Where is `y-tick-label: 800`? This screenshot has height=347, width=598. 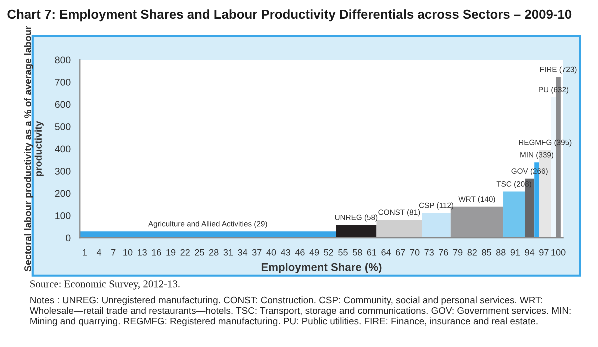
y-tick-label: 800 is located at coordinates (63, 60).